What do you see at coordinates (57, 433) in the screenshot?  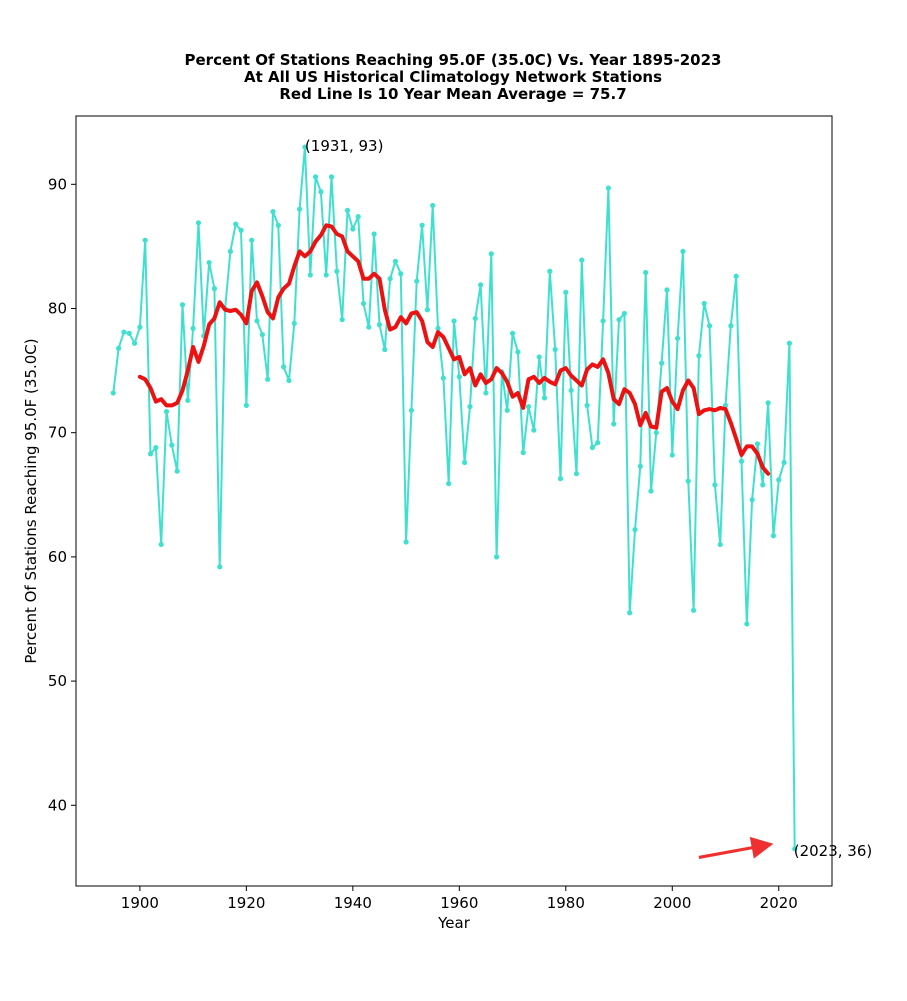 I see `y-tick-label: 70` at bounding box center [57, 433].